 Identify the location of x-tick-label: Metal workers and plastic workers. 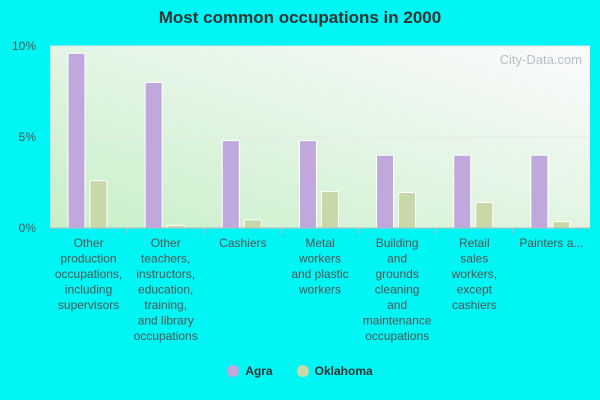
(319, 266).